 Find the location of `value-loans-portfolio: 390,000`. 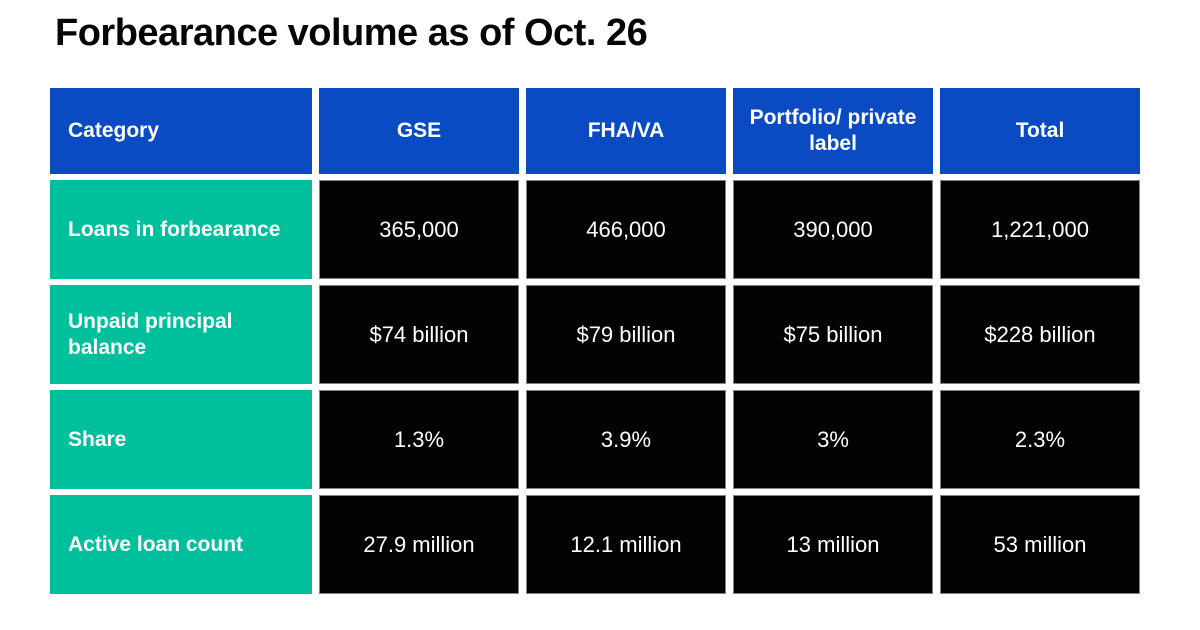

value-loans-portfolio: 390,000 is located at coordinates (833, 229).